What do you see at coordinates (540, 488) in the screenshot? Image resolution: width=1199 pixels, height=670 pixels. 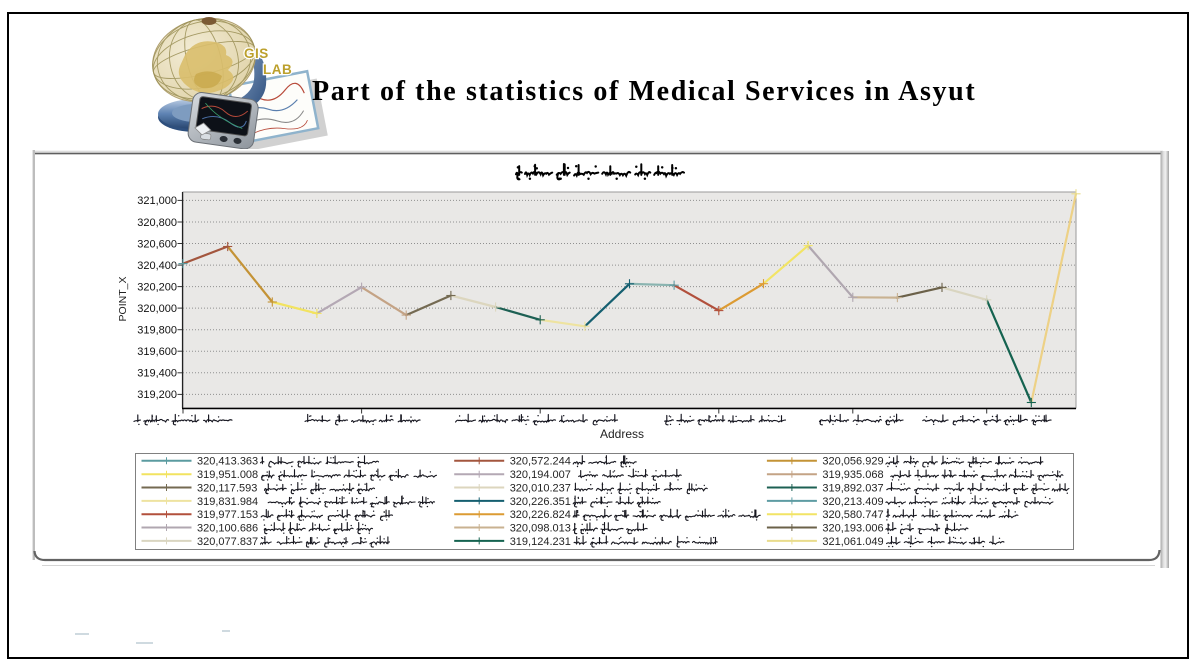 I see `svg-text: 320,010.237` at bounding box center [540, 488].